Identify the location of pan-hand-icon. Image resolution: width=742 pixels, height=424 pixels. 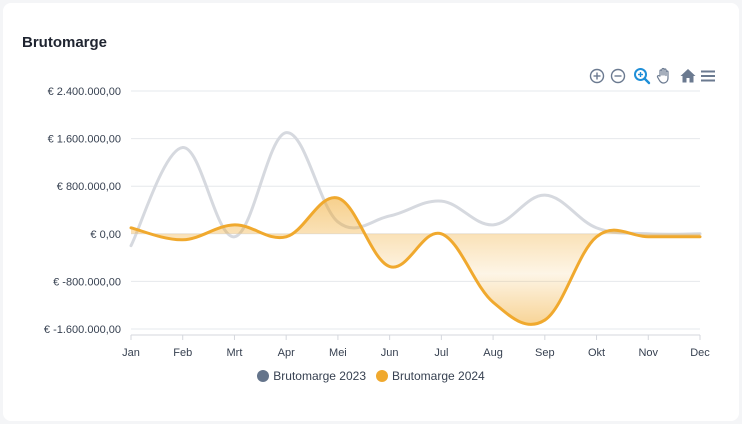
(664, 76).